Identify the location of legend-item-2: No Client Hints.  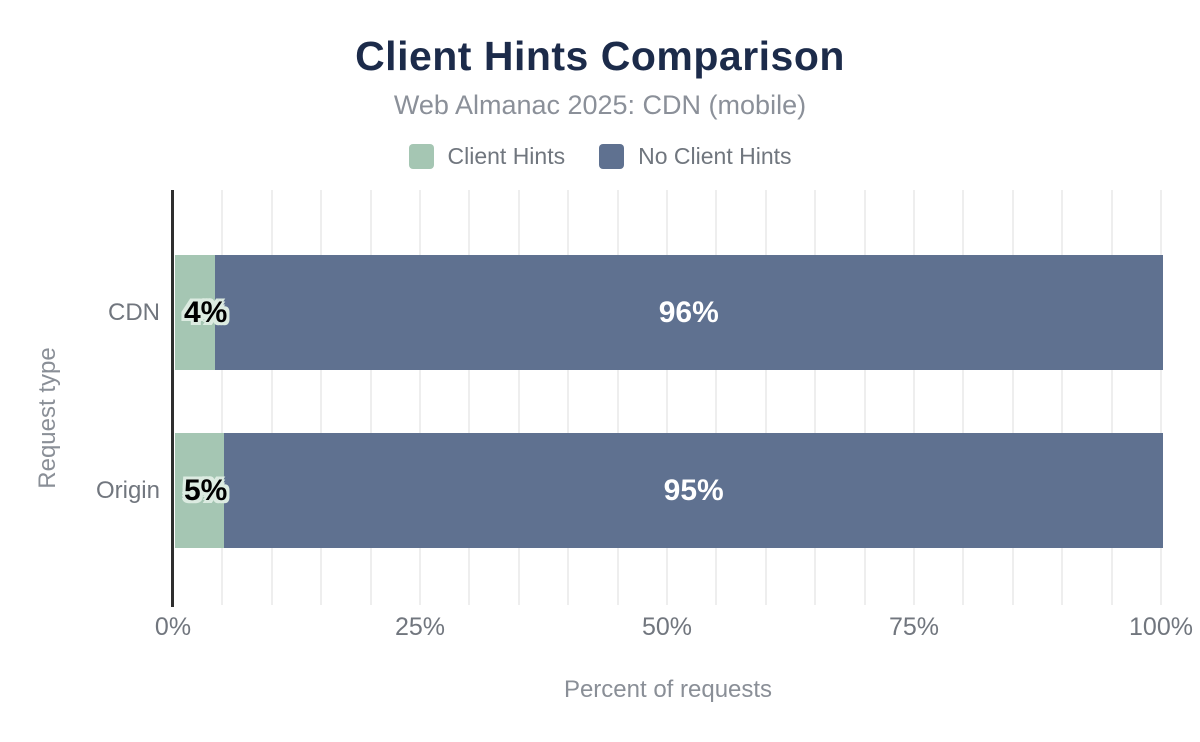
(695, 156).